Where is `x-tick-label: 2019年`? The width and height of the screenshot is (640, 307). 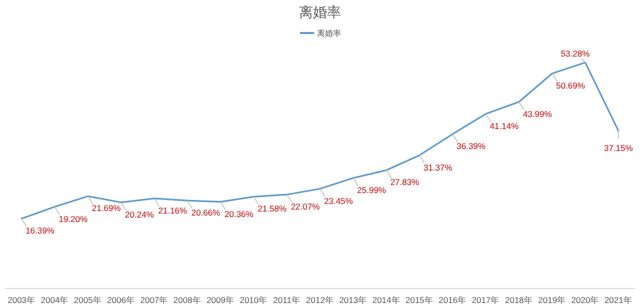 x-tick-label: 2019年 is located at coordinates (552, 300).